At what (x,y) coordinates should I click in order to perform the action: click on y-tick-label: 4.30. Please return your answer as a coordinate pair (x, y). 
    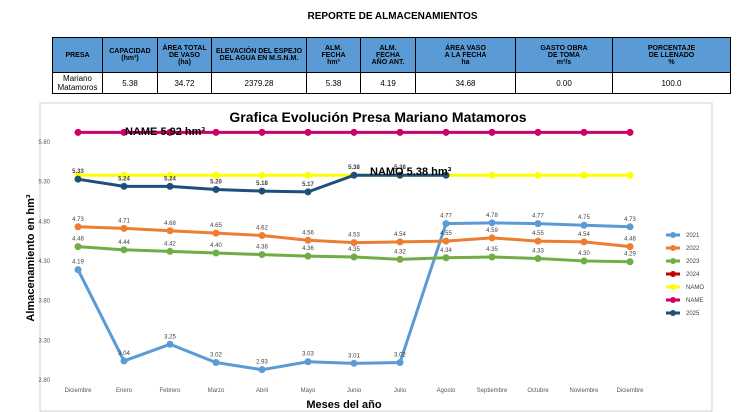
    Looking at the image, I should click on (44, 262).